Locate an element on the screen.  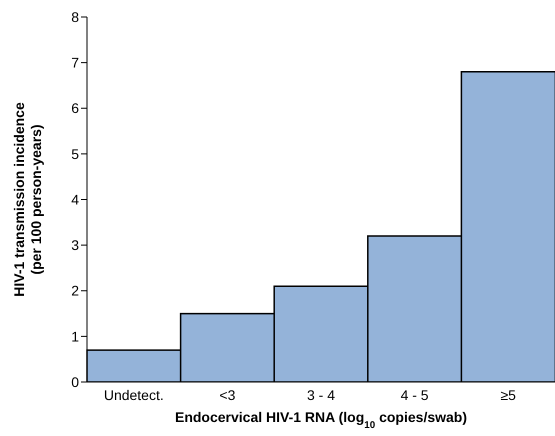
y-tick-label: 3 is located at coordinates (75, 245).